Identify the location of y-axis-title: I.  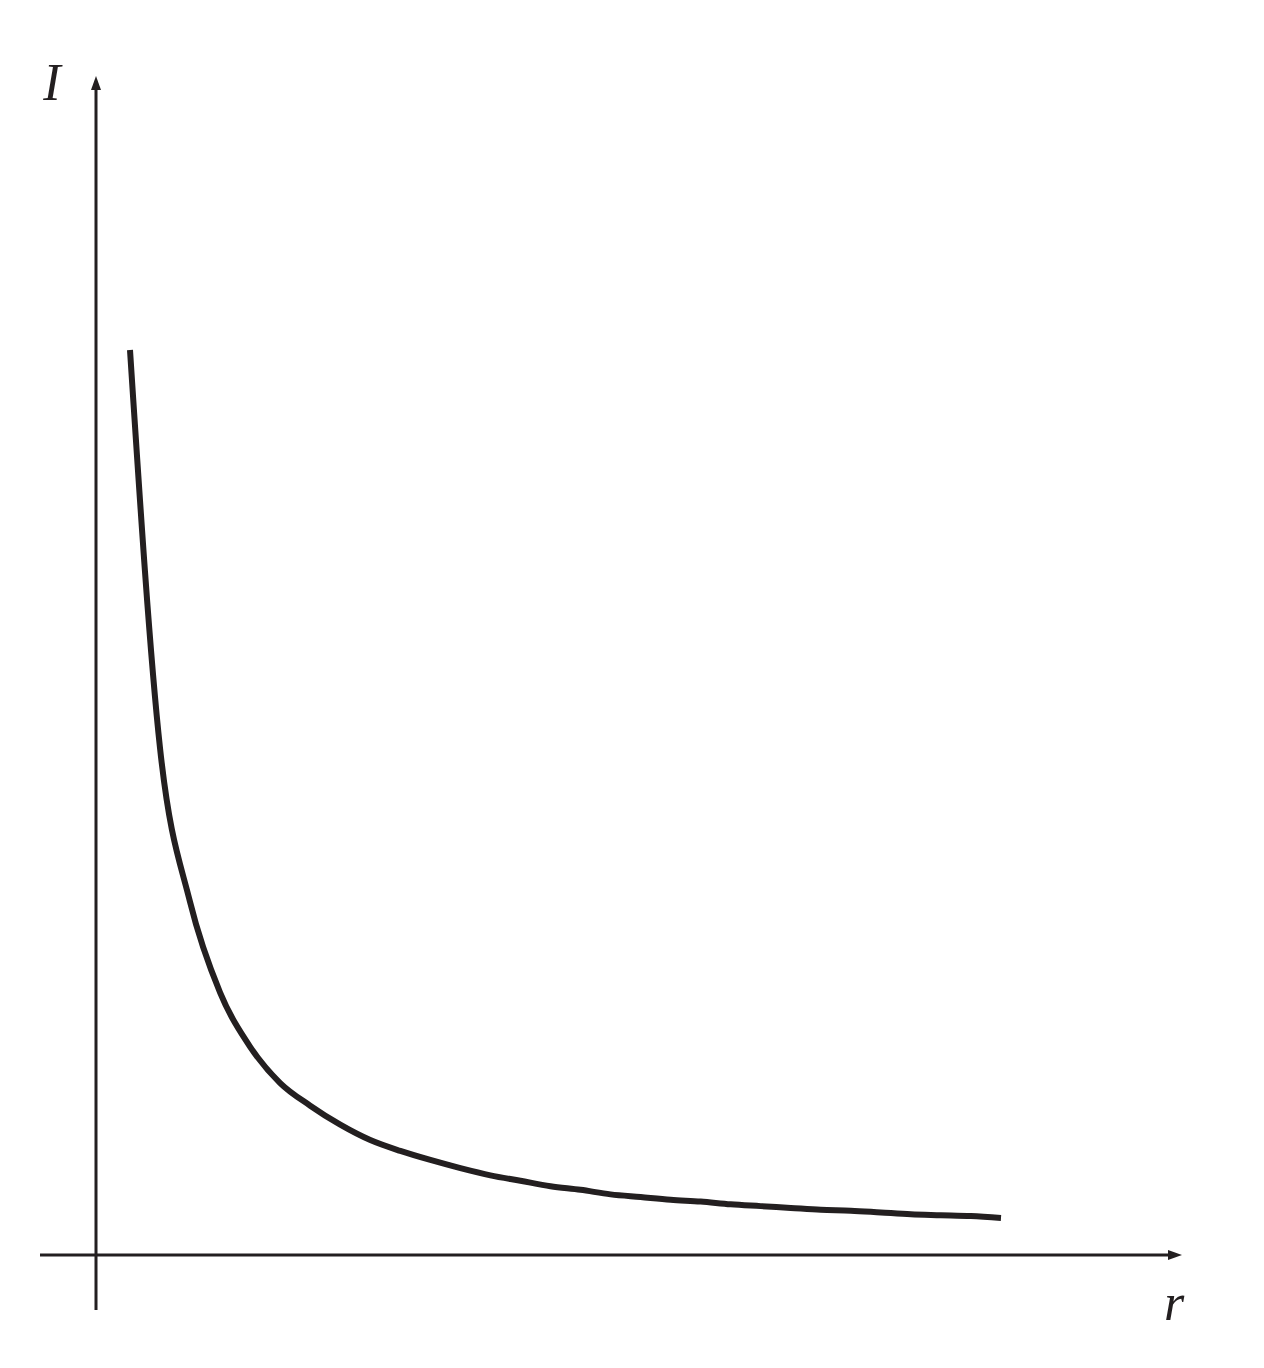
(53, 82).